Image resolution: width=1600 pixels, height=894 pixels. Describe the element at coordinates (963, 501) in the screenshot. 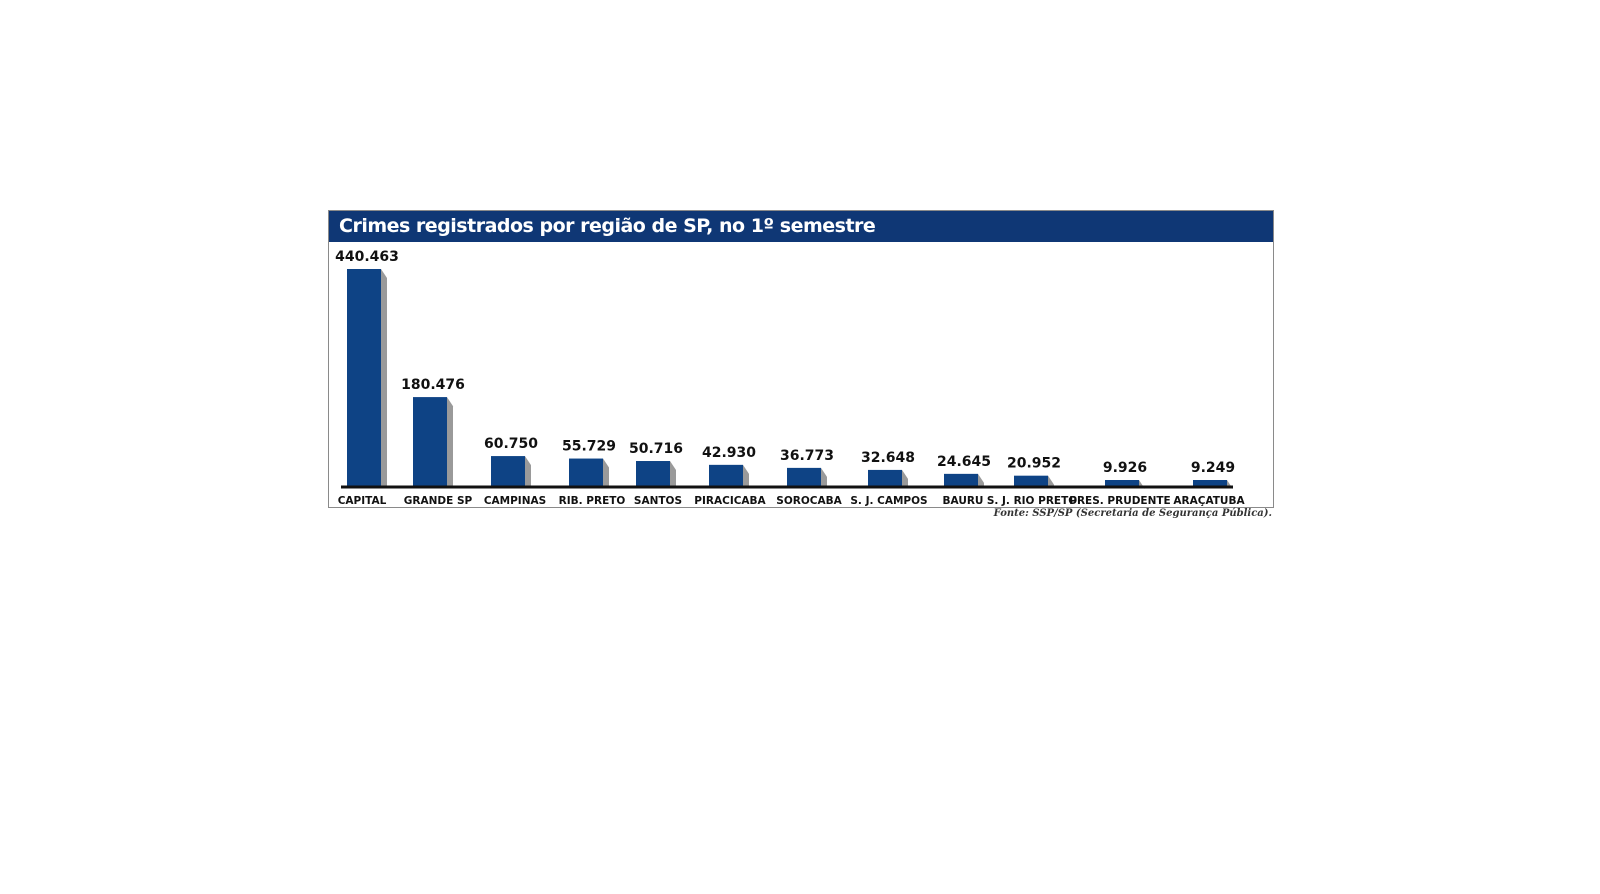

I see `category-label: BAURU` at that location.